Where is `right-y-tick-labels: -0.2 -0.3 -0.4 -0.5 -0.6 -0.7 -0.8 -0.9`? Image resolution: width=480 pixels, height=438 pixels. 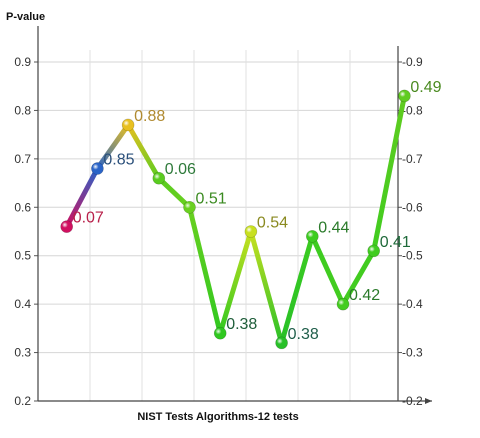
right-y-tick-labels: -0.2 -0.3 -0.4 -0.5 -0.6 -0.7 -0.8 -0.9 is located at coordinates (412, 231).